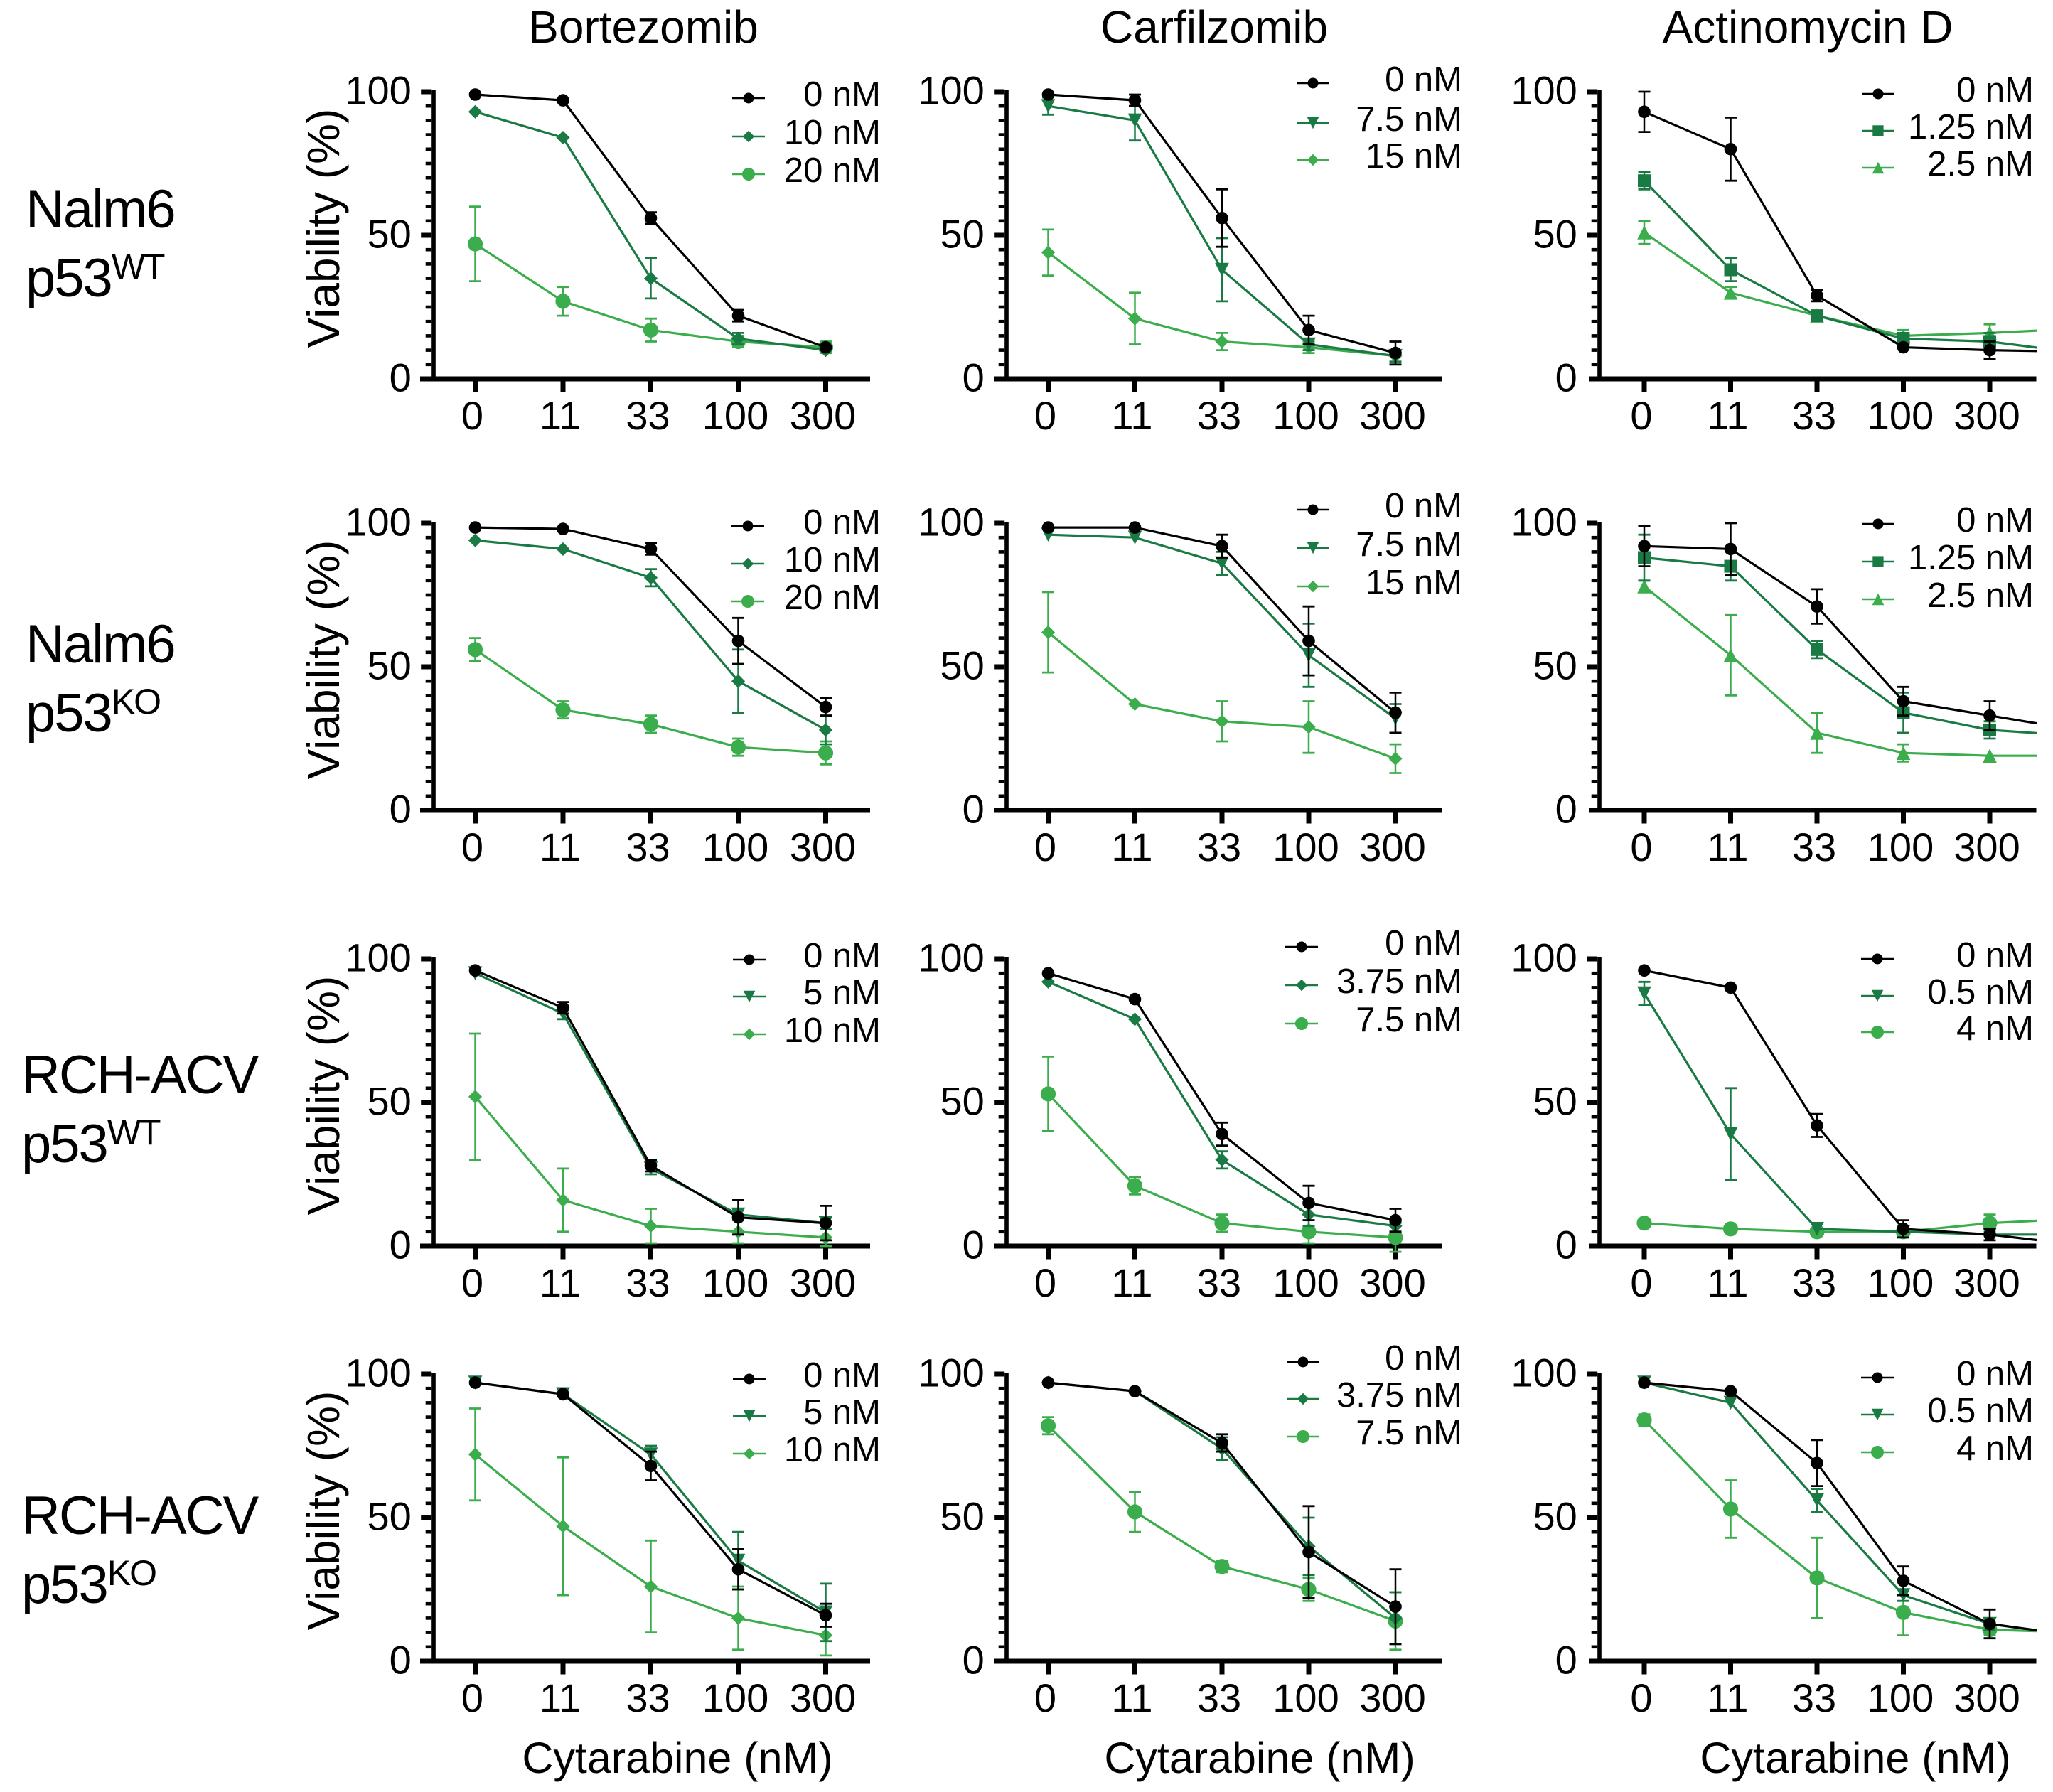 The width and height of the screenshot is (2053, 1792). I want to click on svg-text: Nalm6, so click(100, 644).